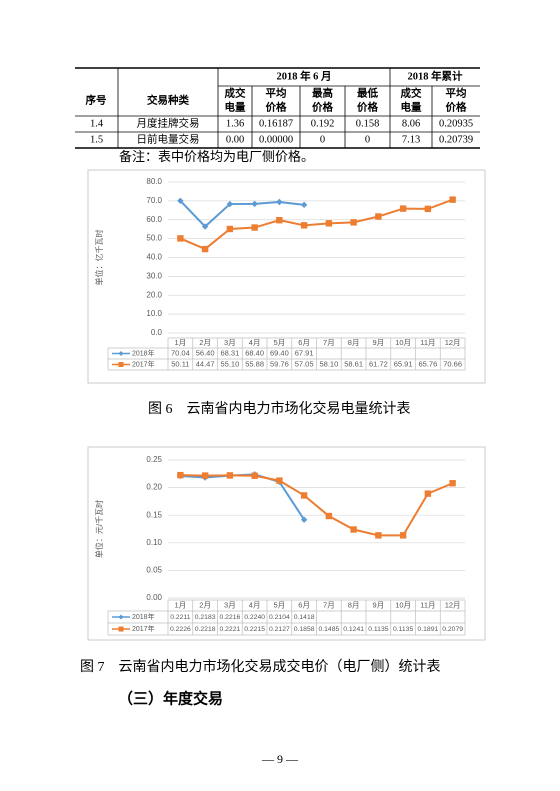 This screenshot has height=791, width=560. I want to click on x-tick-label: 5月, so click(280, 342).